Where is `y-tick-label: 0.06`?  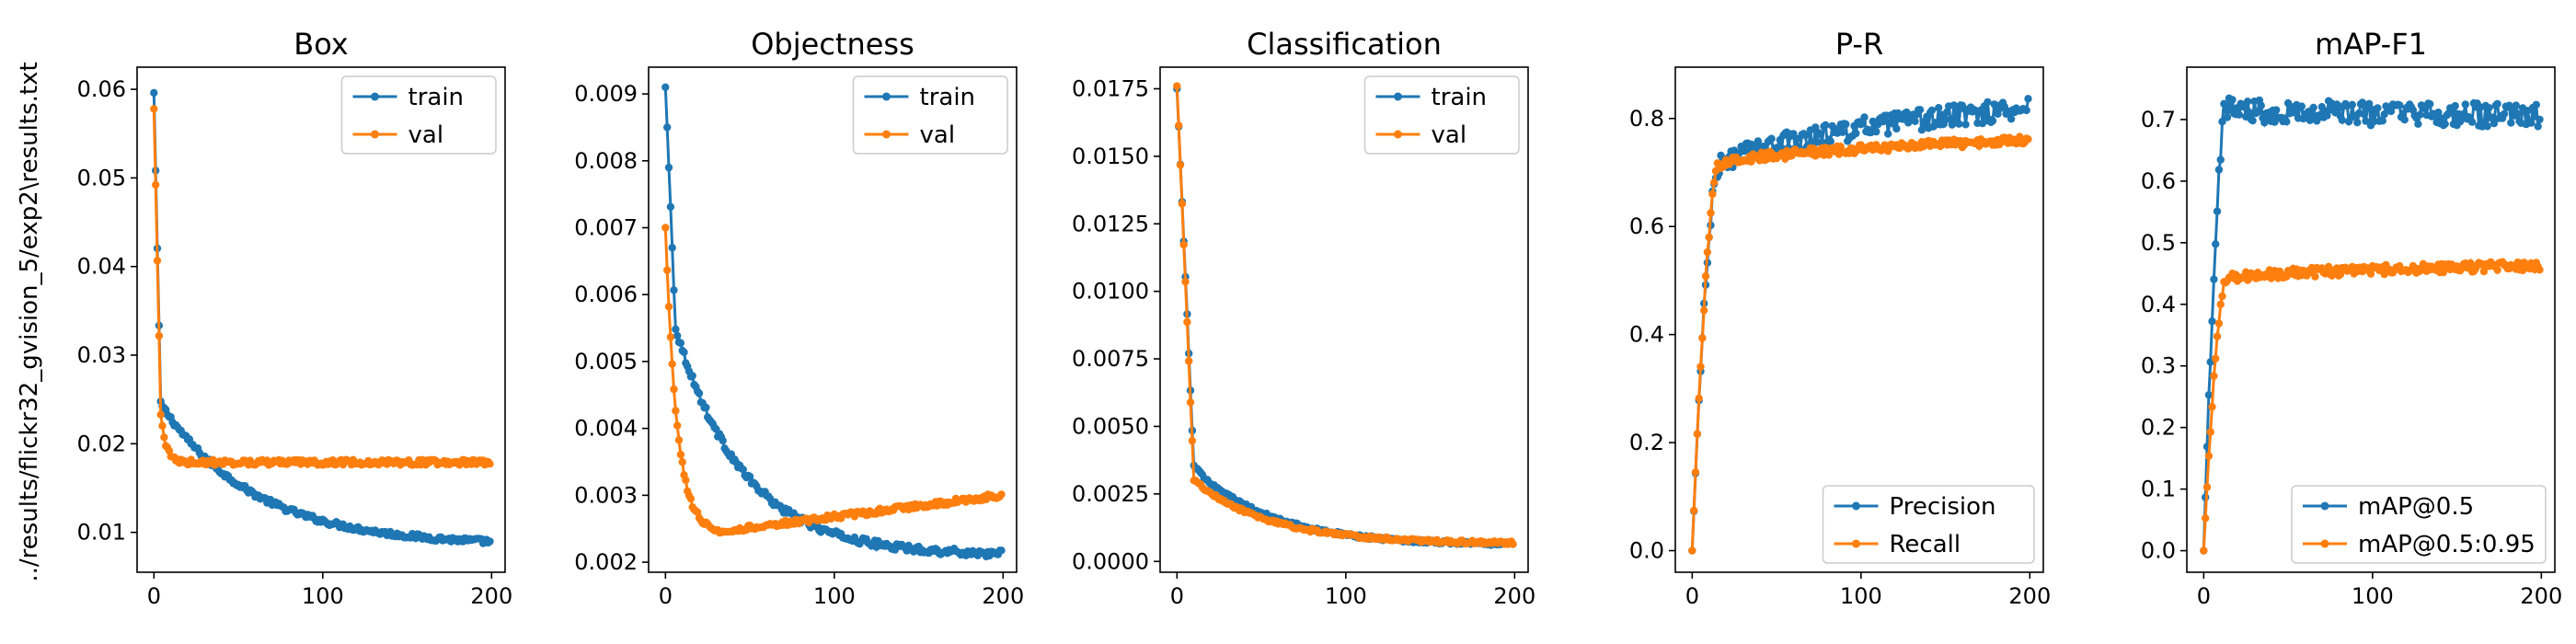 y-tick-label: 0.06 is located at coordinates (101, 89).